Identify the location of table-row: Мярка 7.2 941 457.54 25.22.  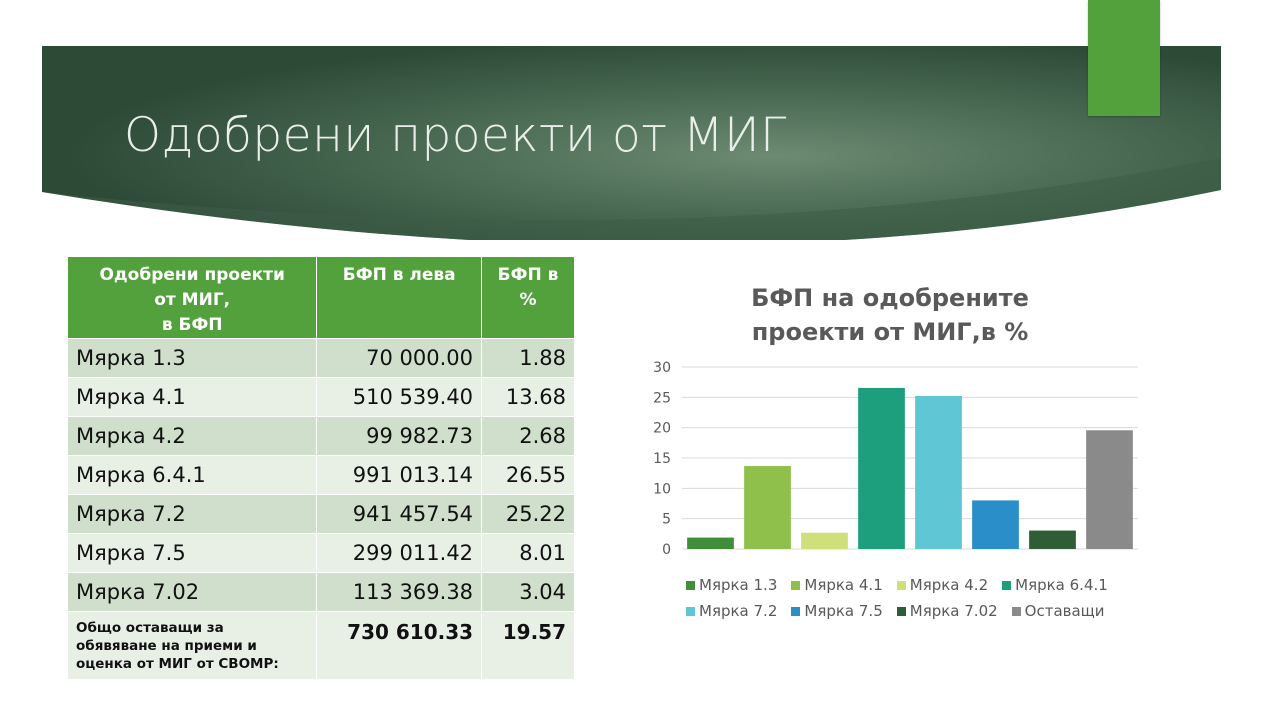
(320, 514).